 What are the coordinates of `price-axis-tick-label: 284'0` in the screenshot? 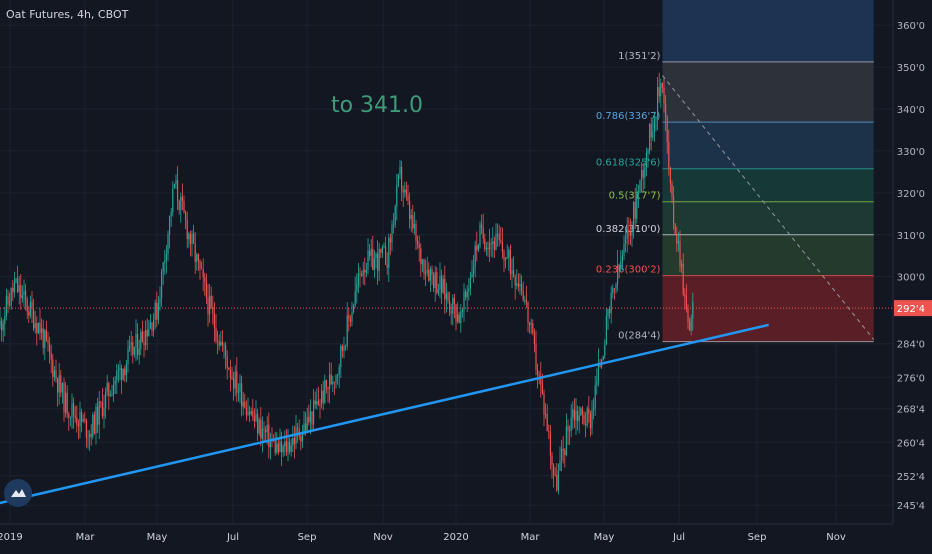 It's located at (911, 345).